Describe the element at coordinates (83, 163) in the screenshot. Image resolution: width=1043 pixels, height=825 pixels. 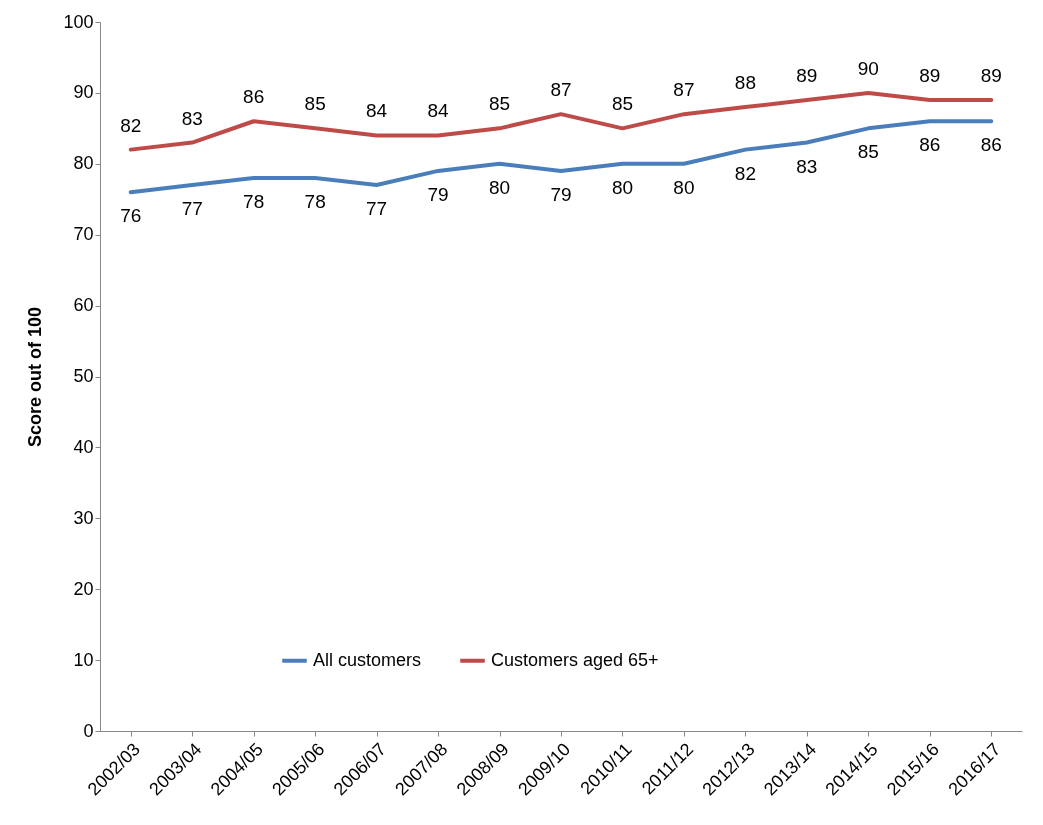
I see `y-tick-label: 80` at that location.